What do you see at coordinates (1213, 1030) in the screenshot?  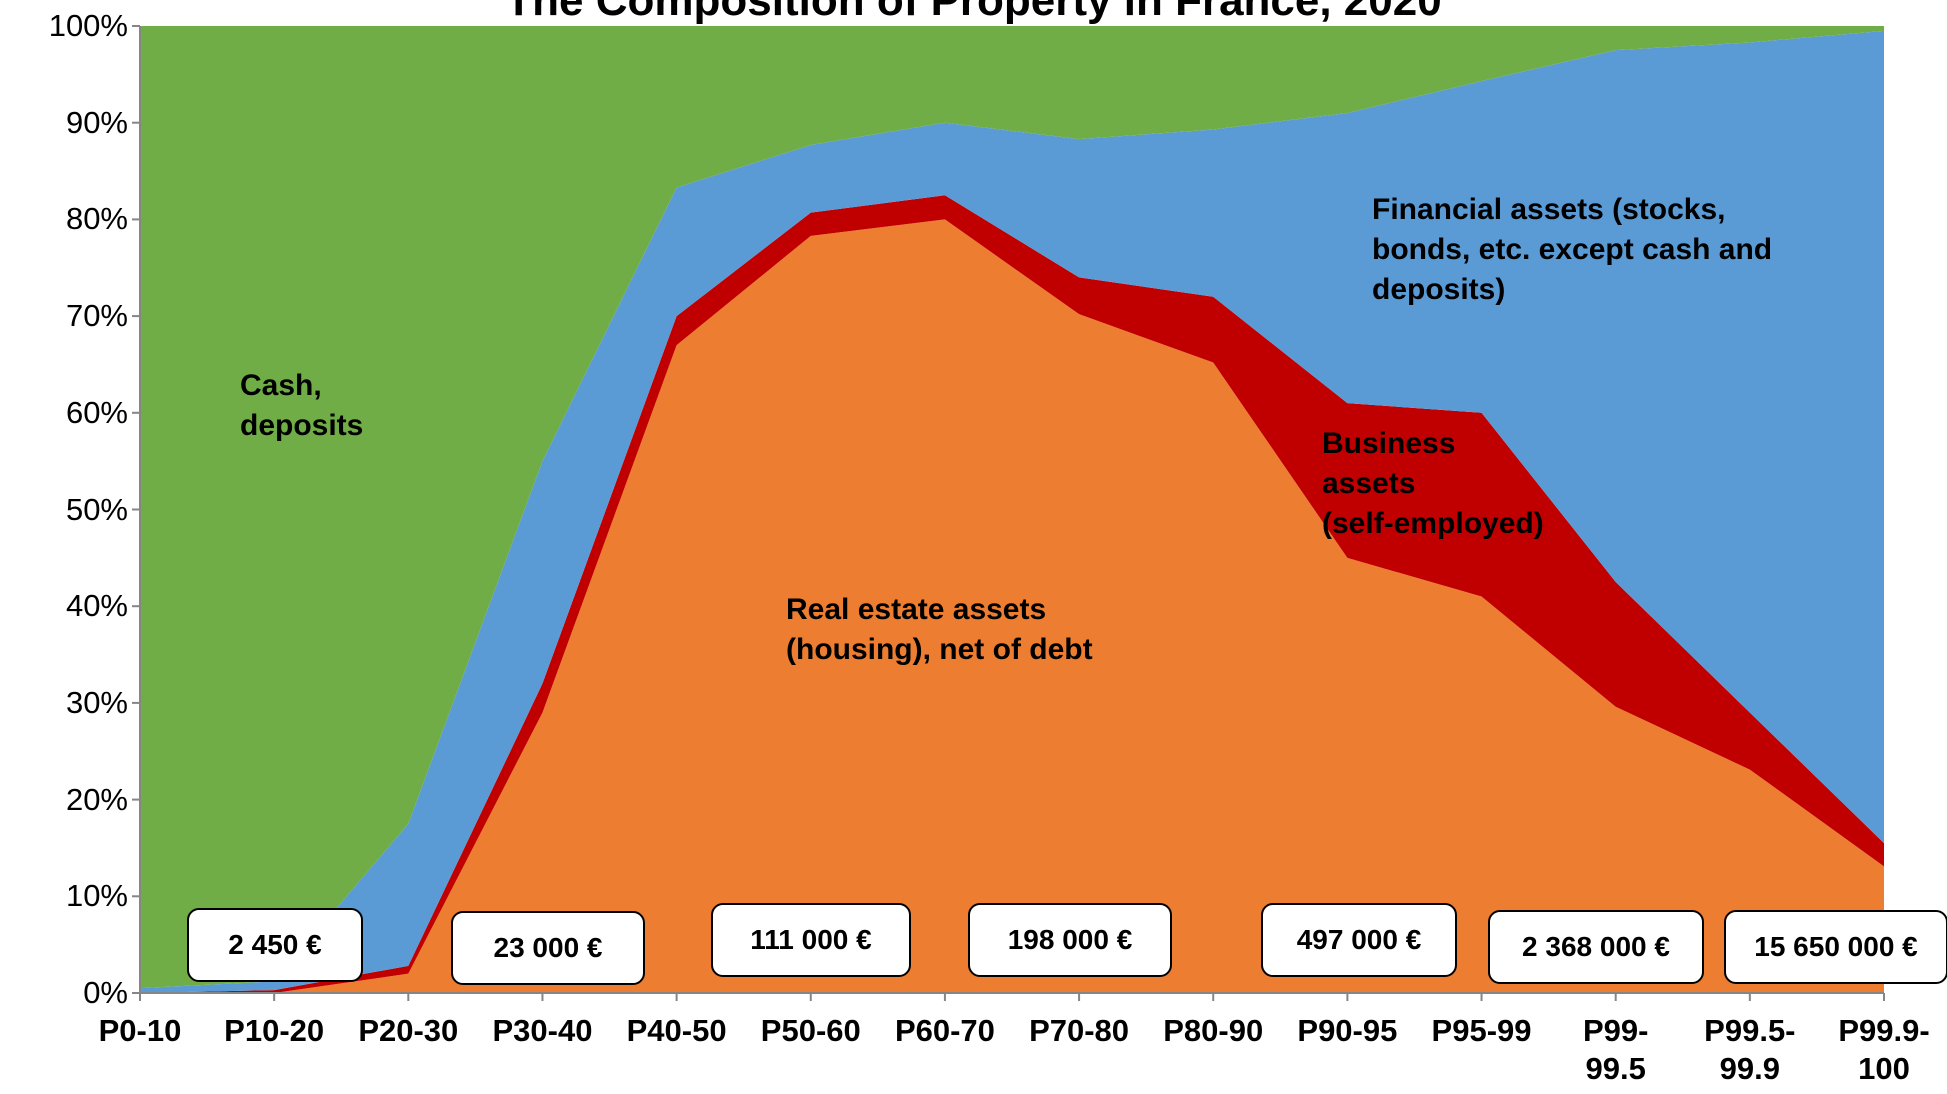 I see `x-tick-label: P80-90` at bounding box center [1213, 1030].